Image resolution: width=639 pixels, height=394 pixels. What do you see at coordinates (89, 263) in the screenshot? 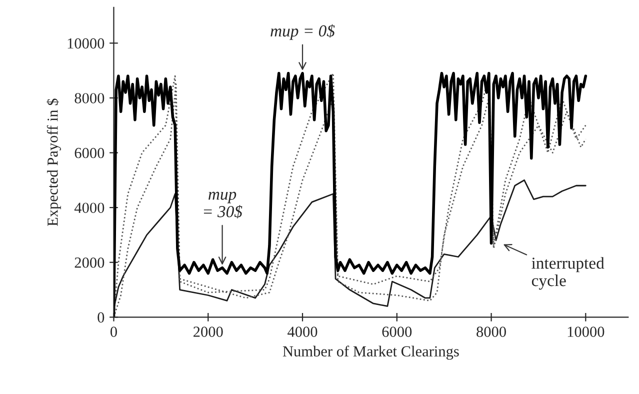
I see `y-tick-label: 2000` at bounding box center [89, 263].